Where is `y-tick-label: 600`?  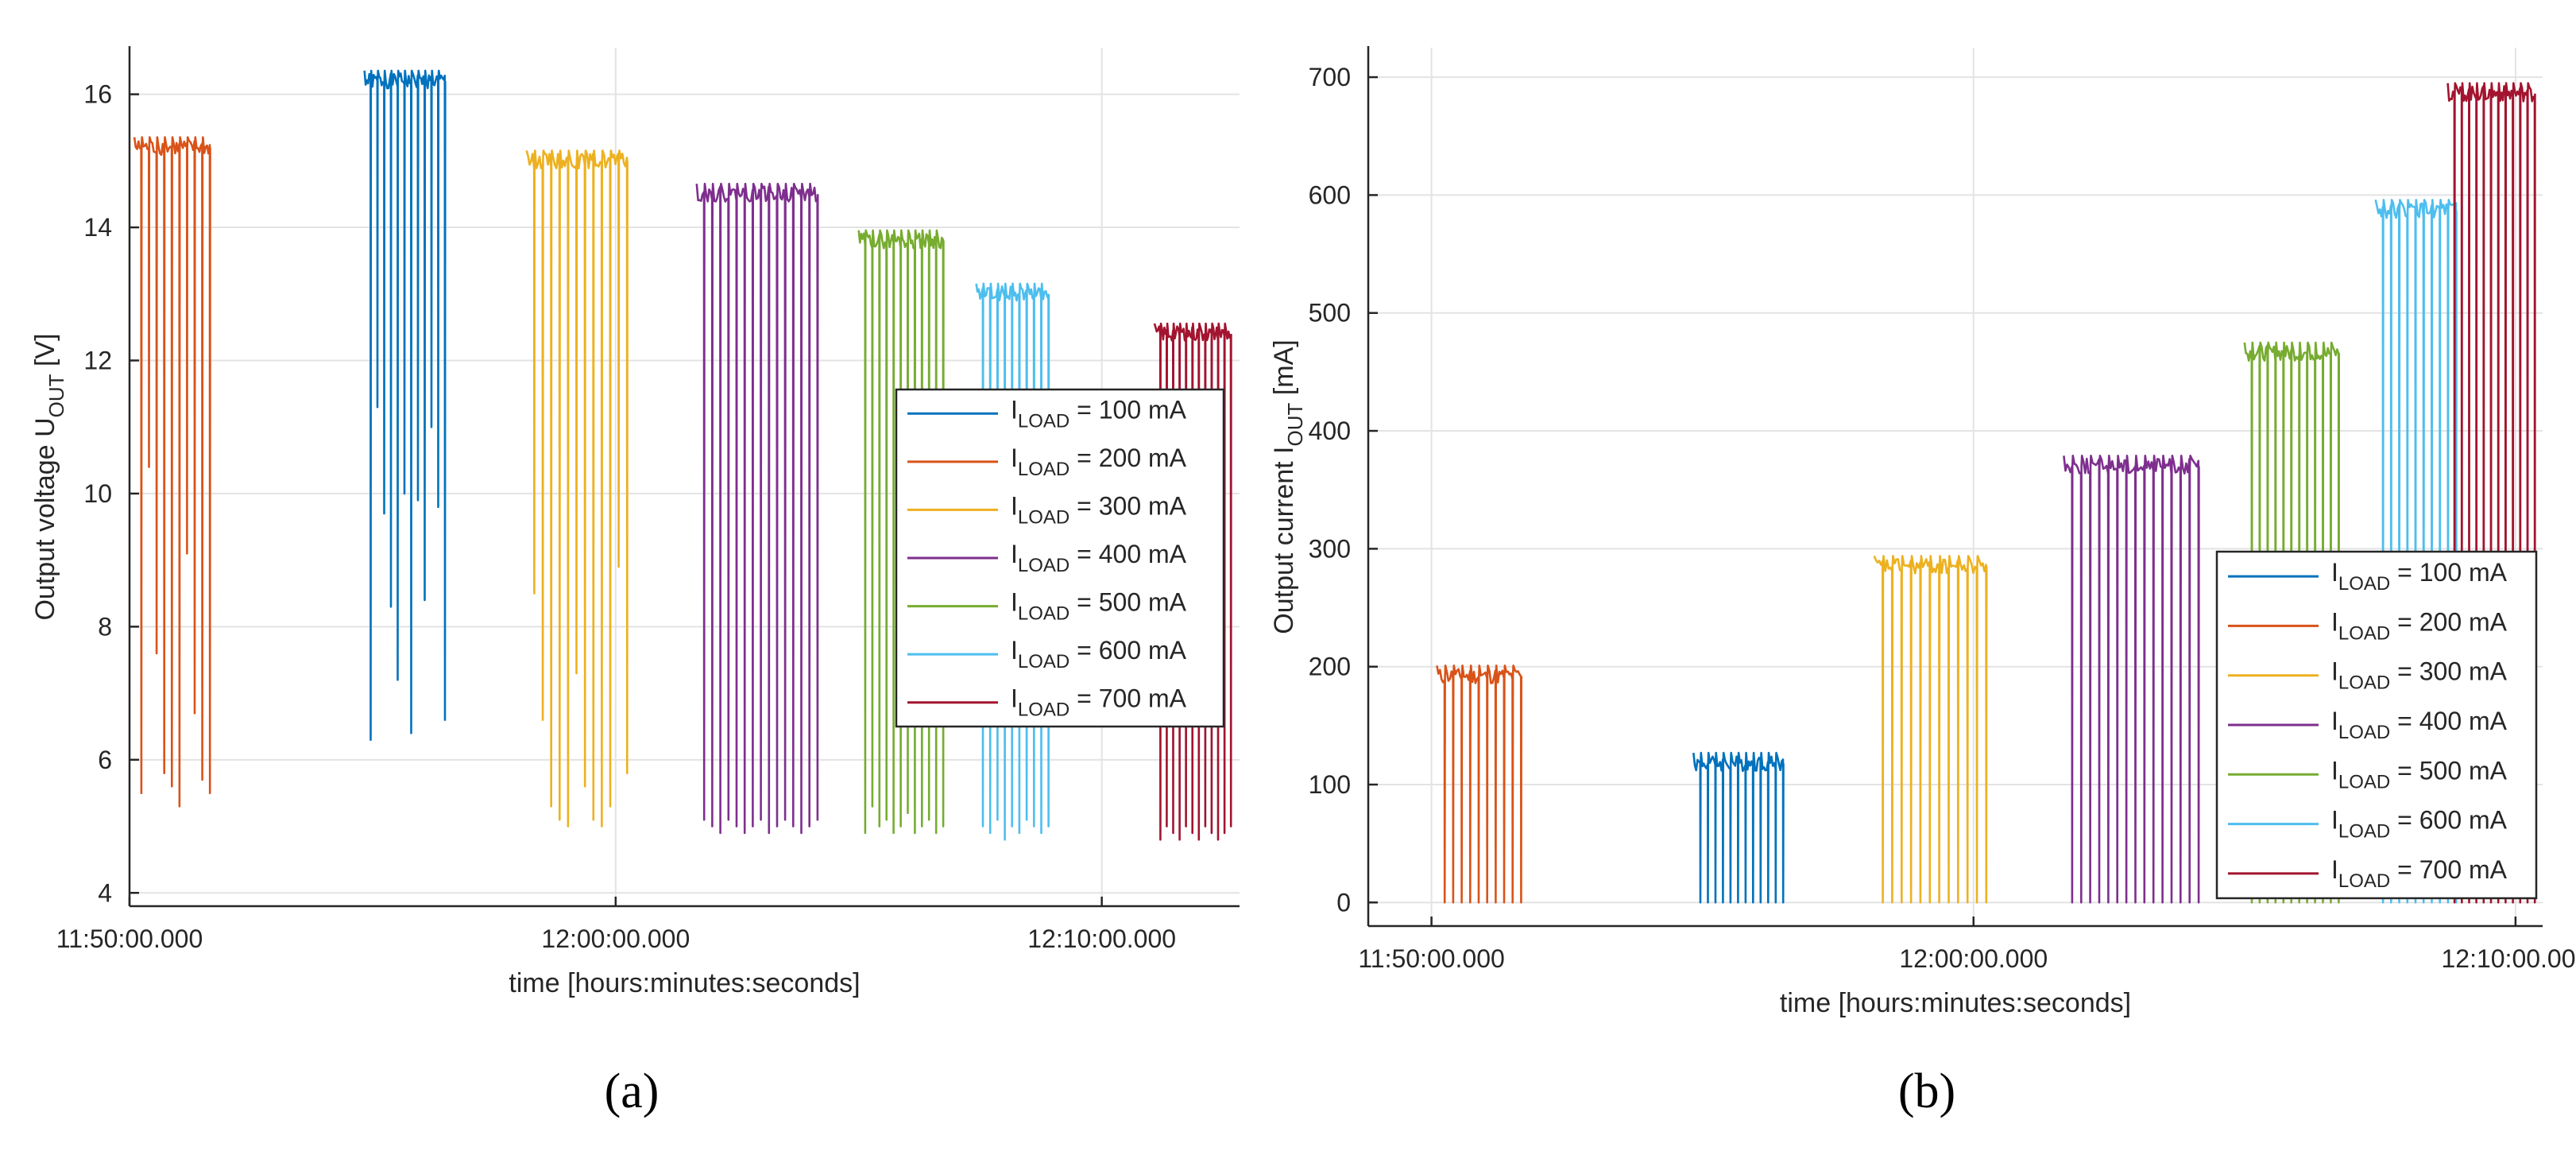 y-tick-label: 600 is located at coordinates (1330, 194).